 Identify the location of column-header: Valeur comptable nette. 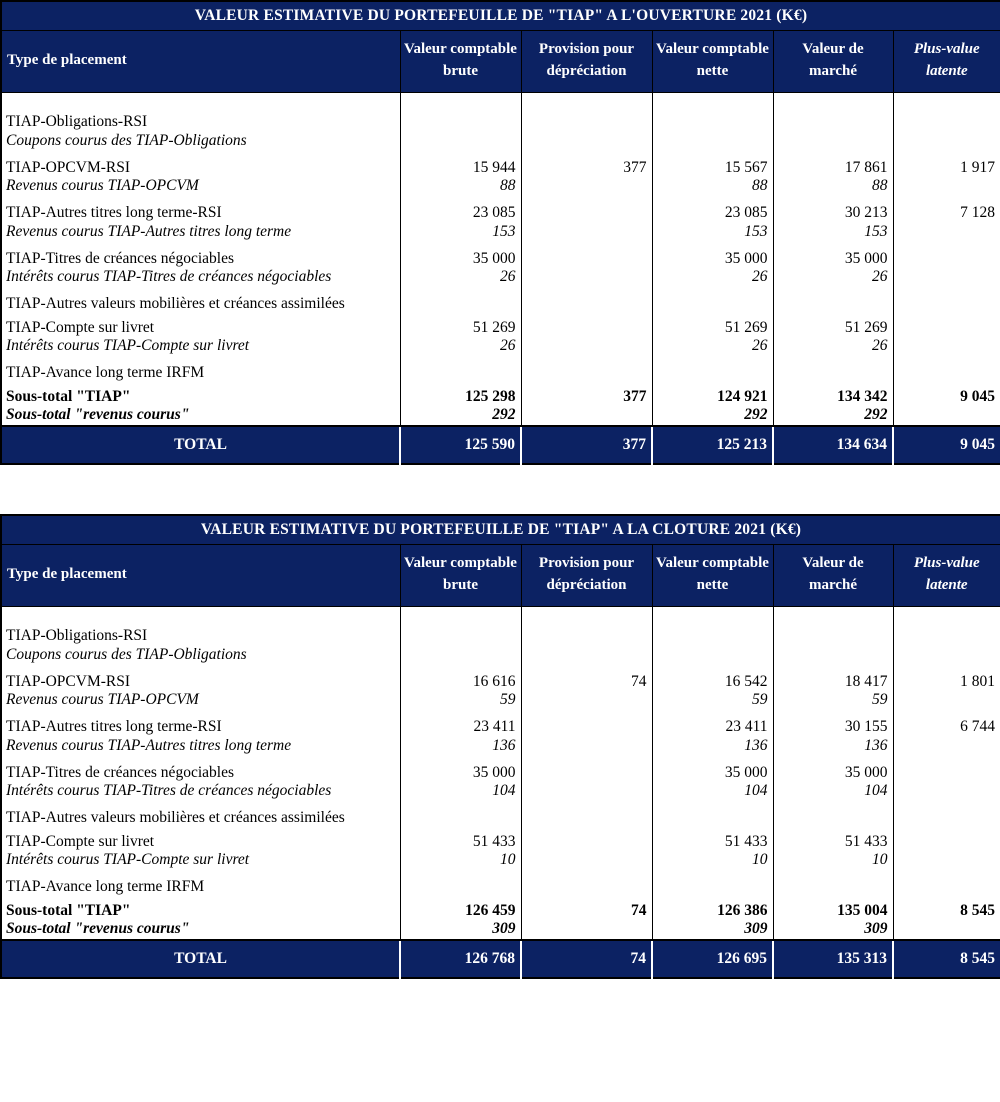
(712, 61).